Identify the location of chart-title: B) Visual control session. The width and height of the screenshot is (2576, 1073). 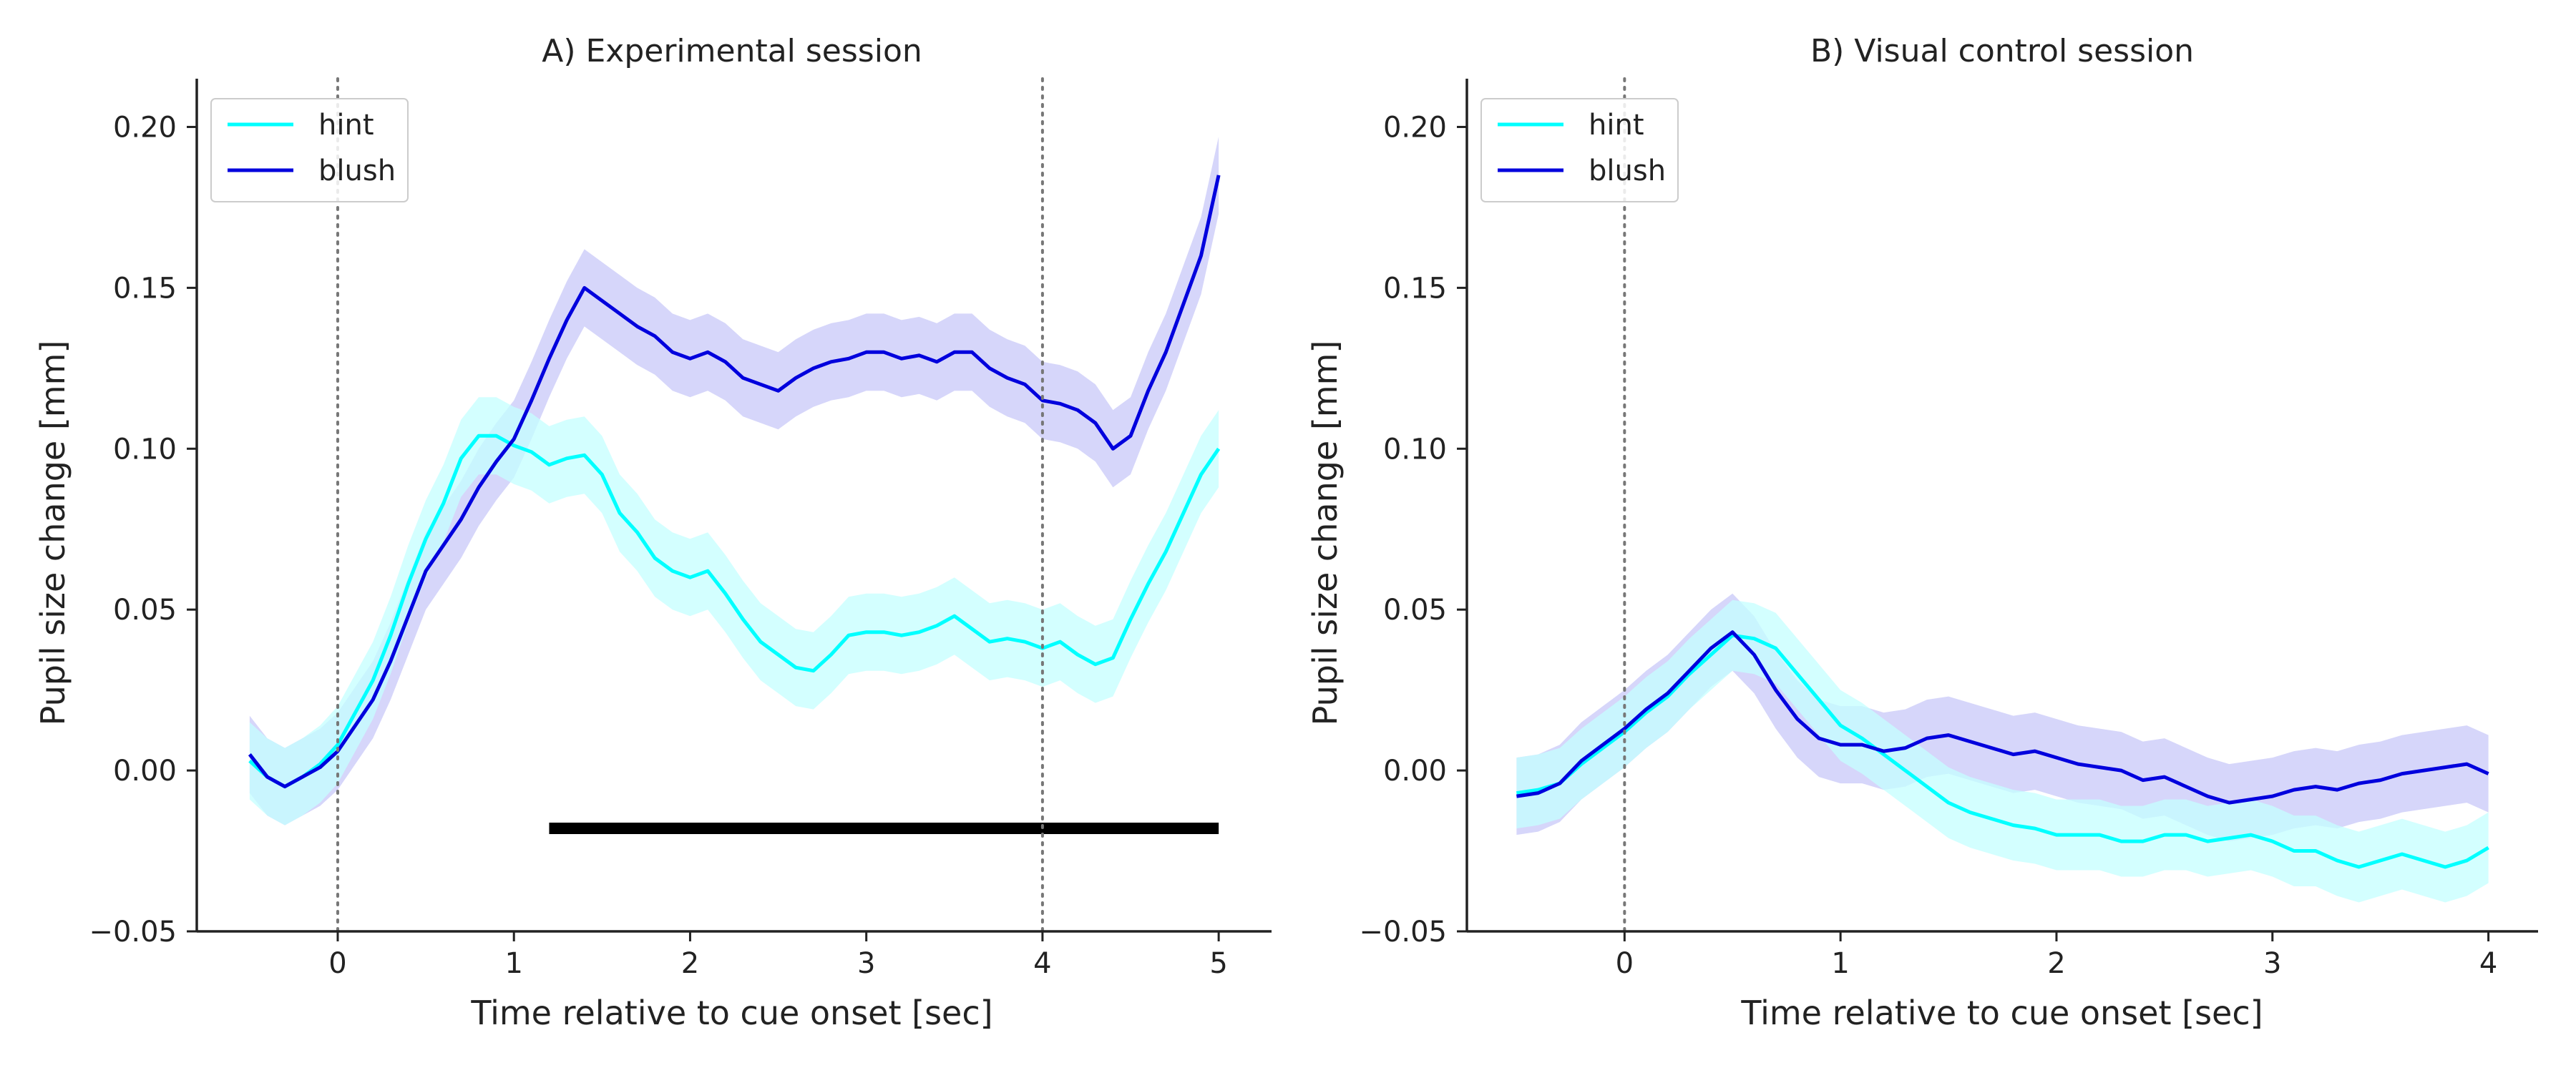
(2002, 51).